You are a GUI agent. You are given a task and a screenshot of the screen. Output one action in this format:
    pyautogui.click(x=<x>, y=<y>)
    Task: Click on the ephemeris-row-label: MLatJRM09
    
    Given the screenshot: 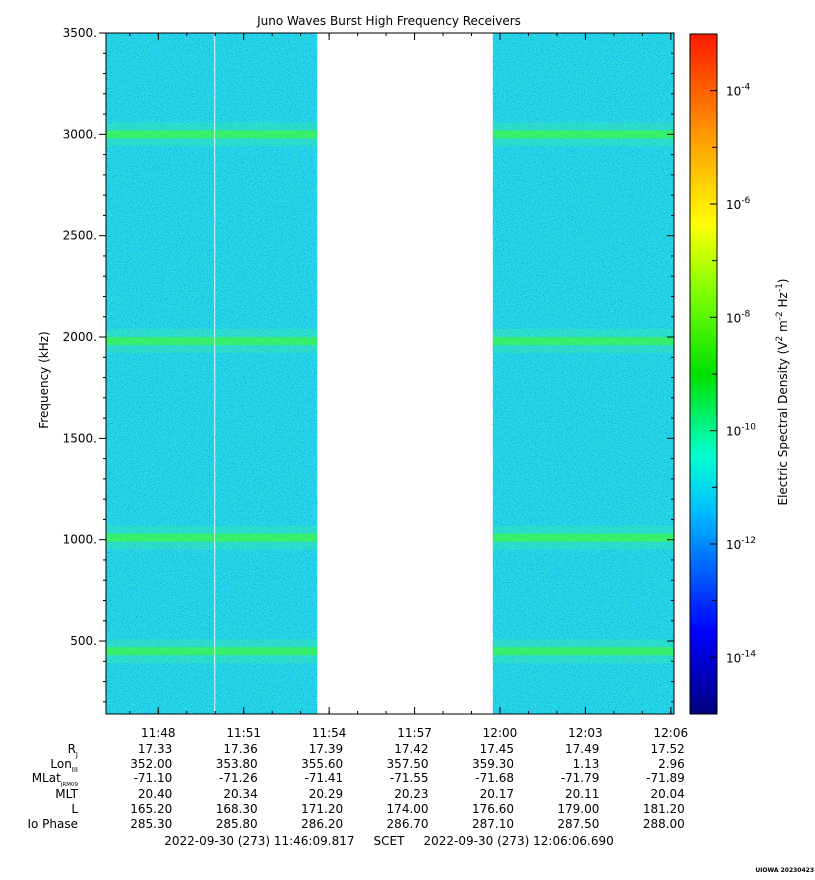 What is the action you would take?
    pyautogui.click(x=55, y=779)
    